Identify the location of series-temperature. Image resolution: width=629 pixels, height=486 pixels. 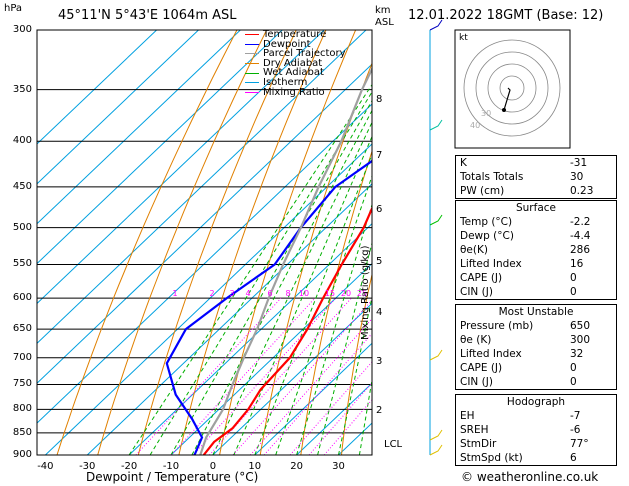
(287, 330).